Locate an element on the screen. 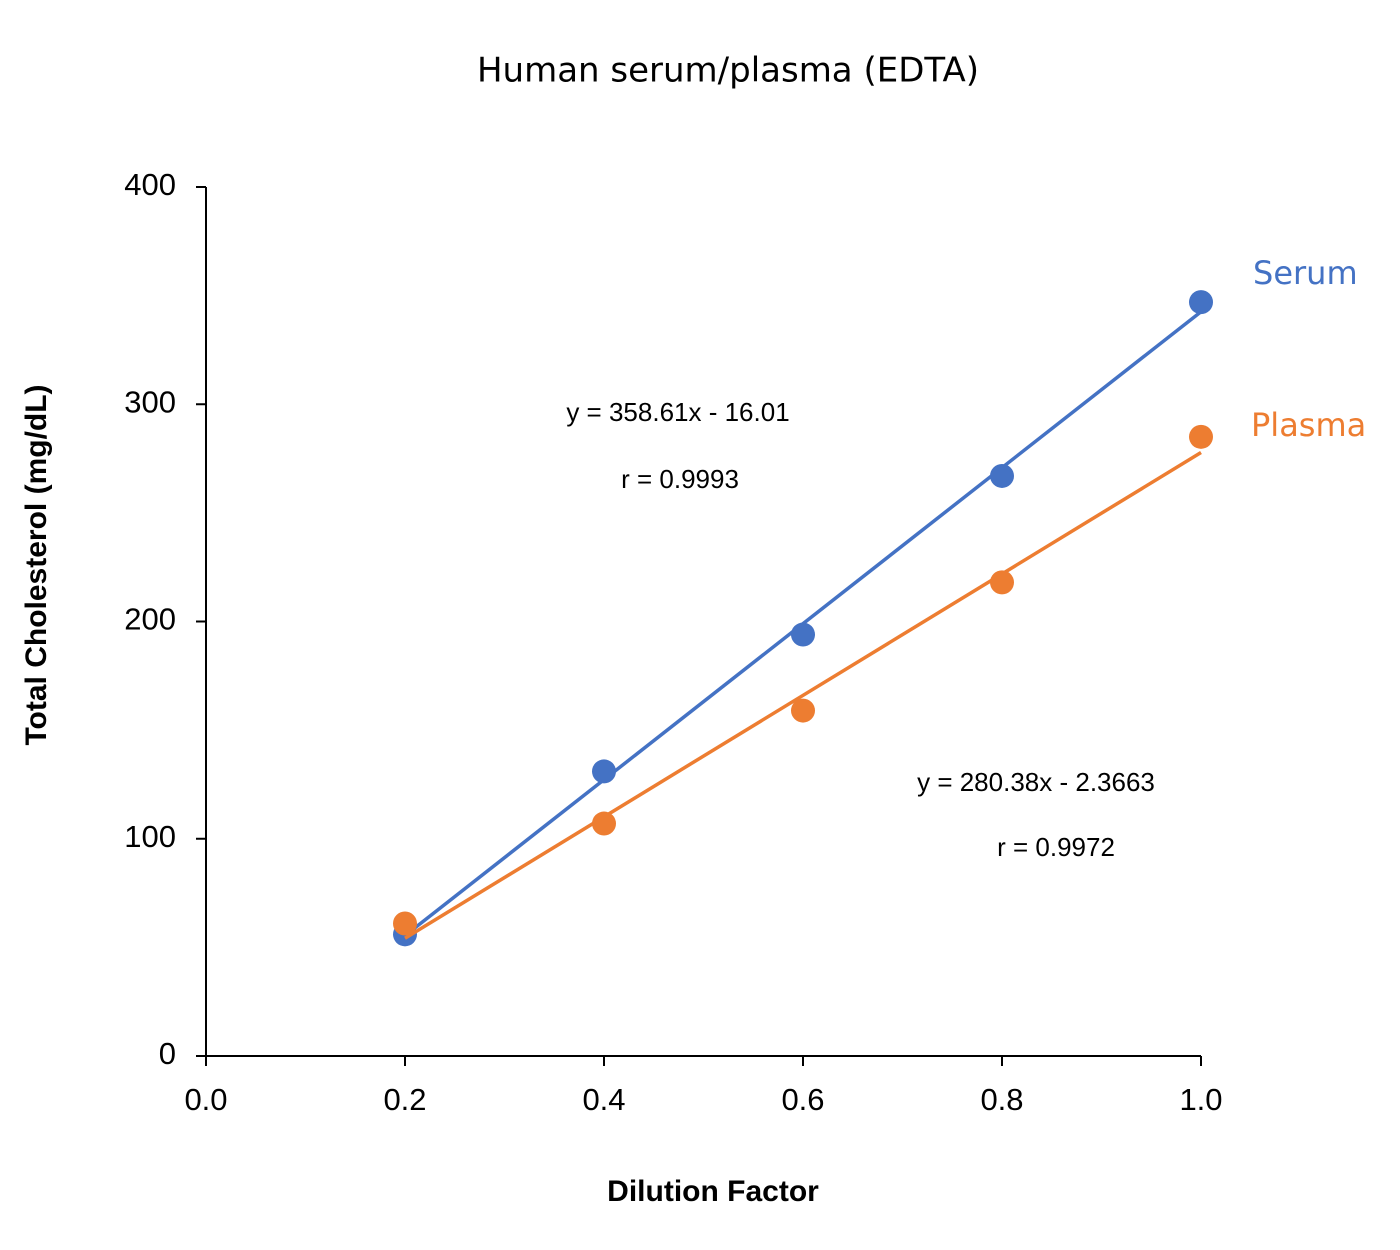 The height and width of the screenshot is (1250, 1400). x-tick-label: 0.2 is located at coordinates (404, 1099).